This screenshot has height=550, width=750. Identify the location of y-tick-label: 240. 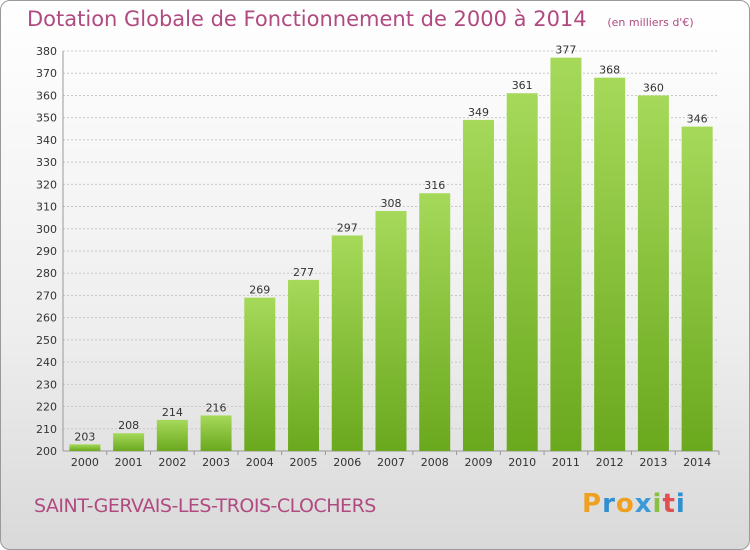
(46, 362).